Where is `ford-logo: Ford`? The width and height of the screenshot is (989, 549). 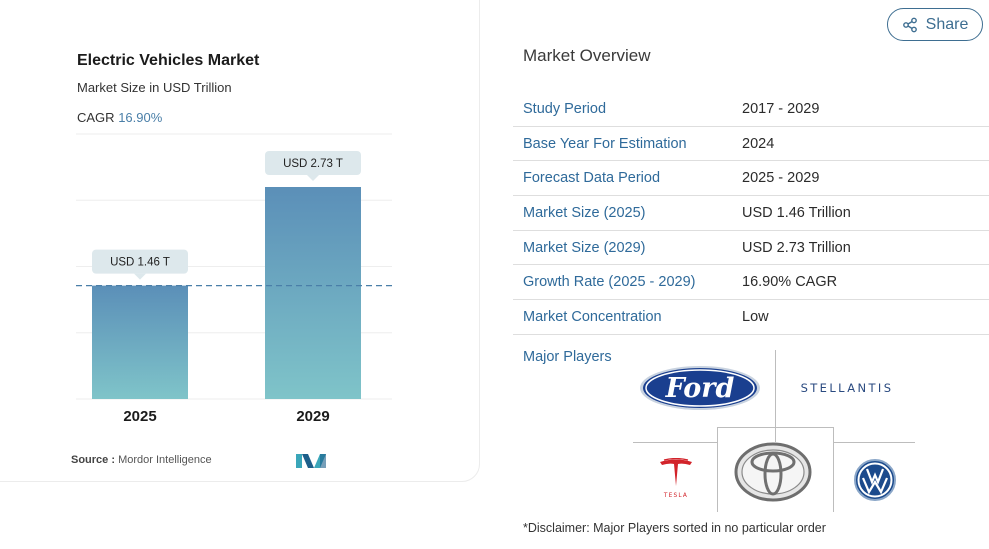
ford-logo: Ford is located at coordinates (700, 388).